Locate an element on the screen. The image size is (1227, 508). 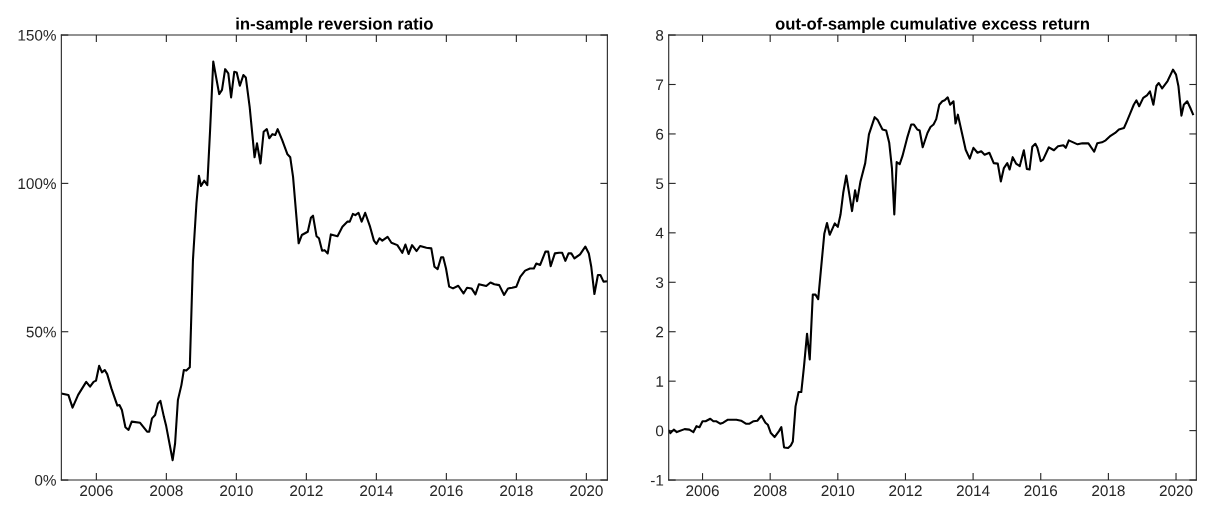
y-tick-label: 150% is located at coordinates (37, 35).